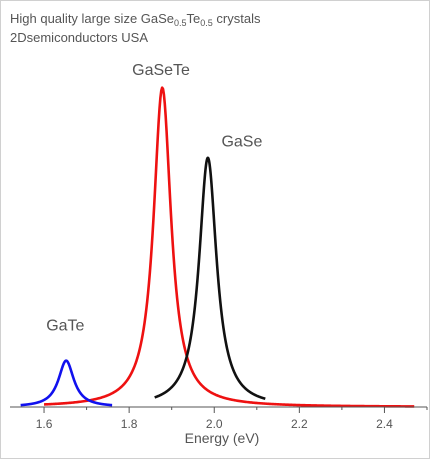 Image resolution: width=430 pixels, height=464 pixels. Describe the element at coordinates (194, 18) in the screenshot. I see `title-text: Te` at that location.